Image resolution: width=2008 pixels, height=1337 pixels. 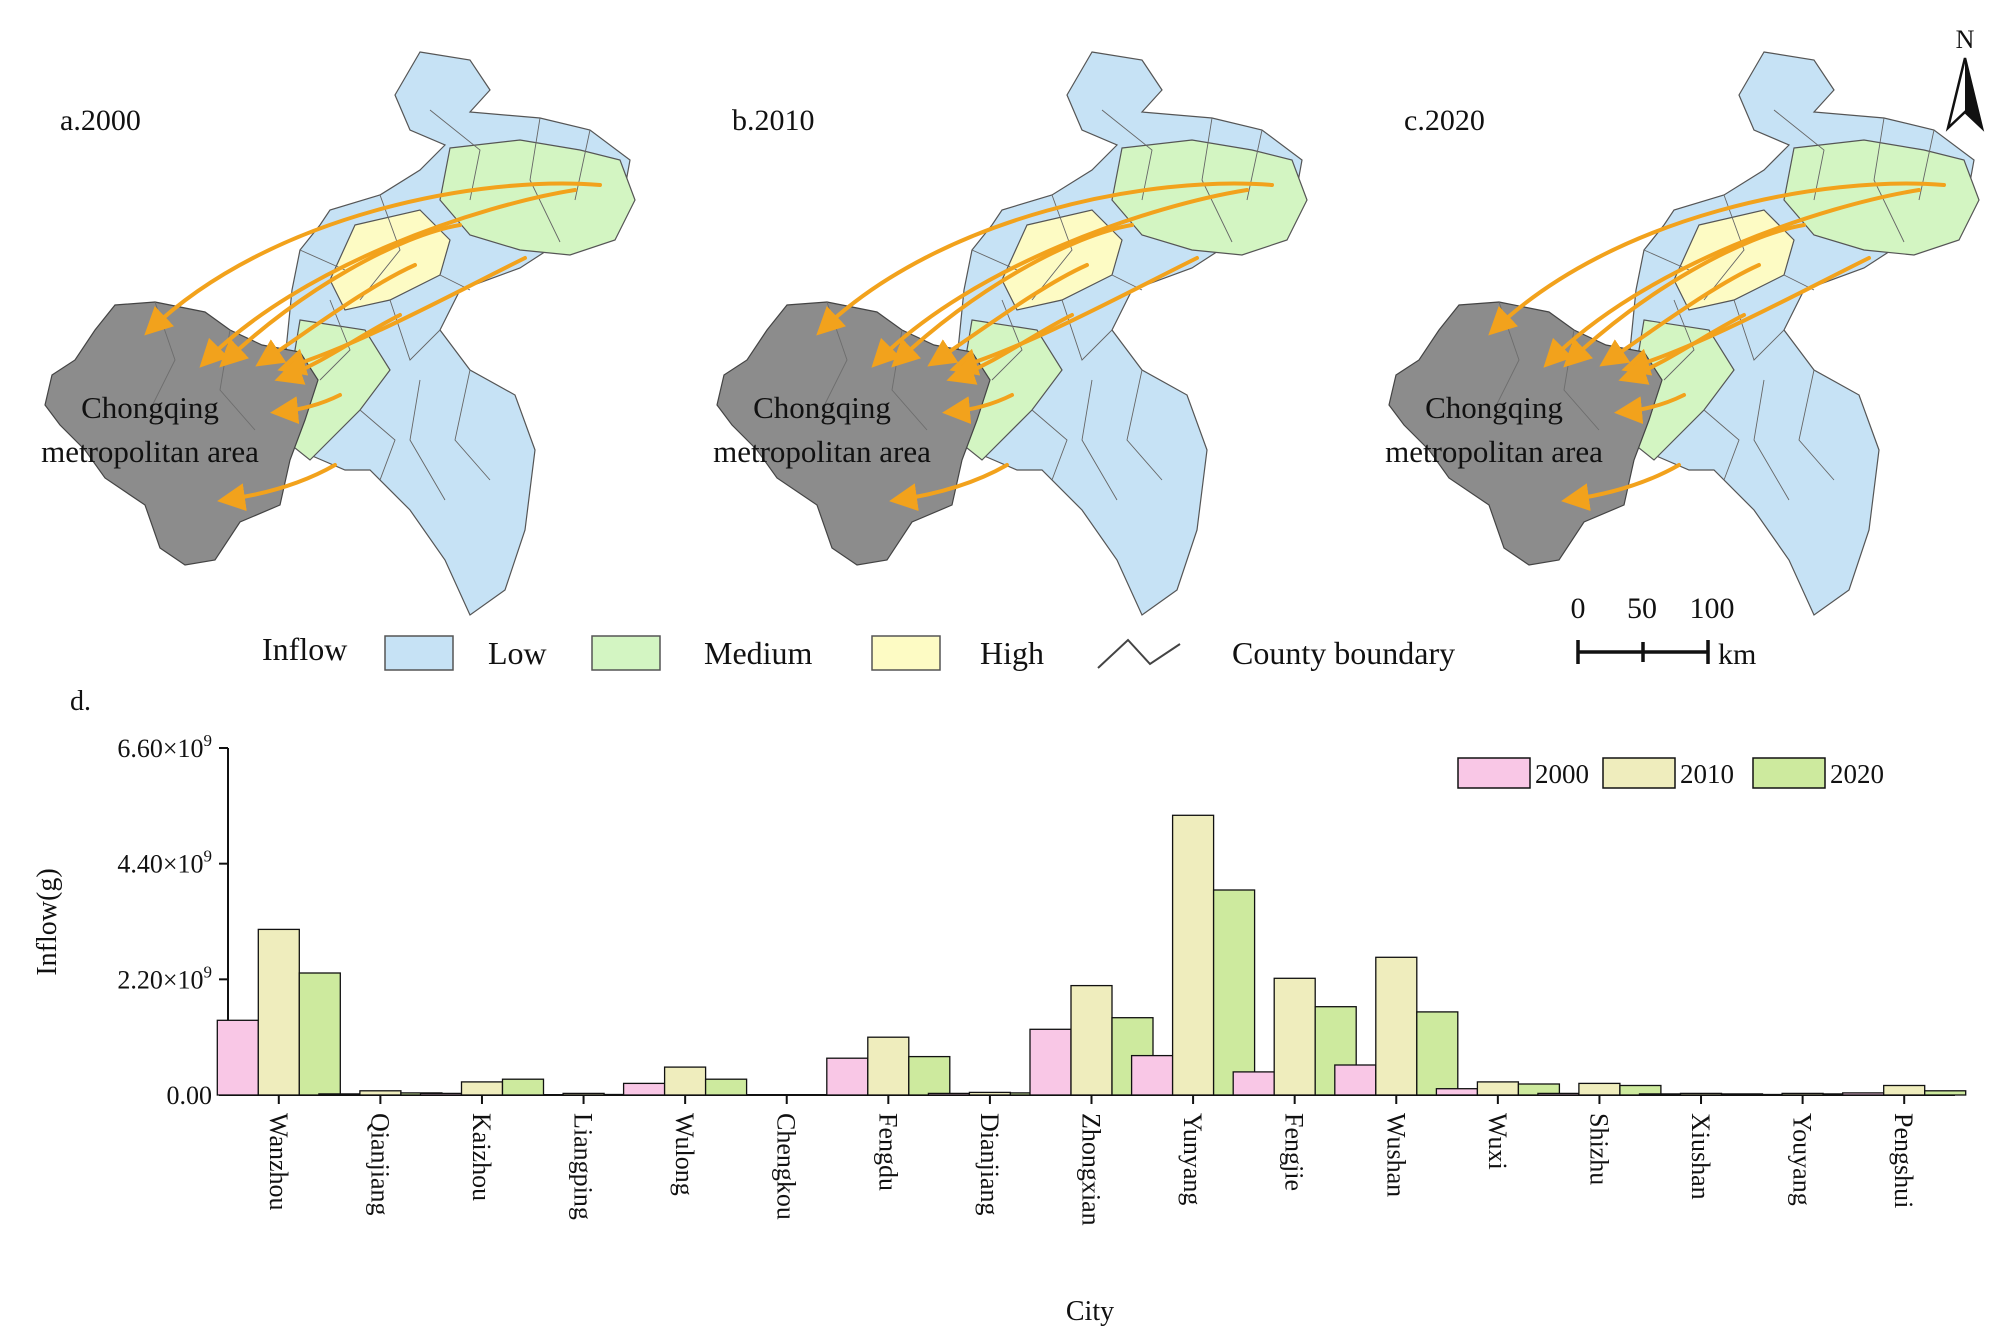 I want to click on x-tick-label: Dianjiang, so click(x=989, y=1164).